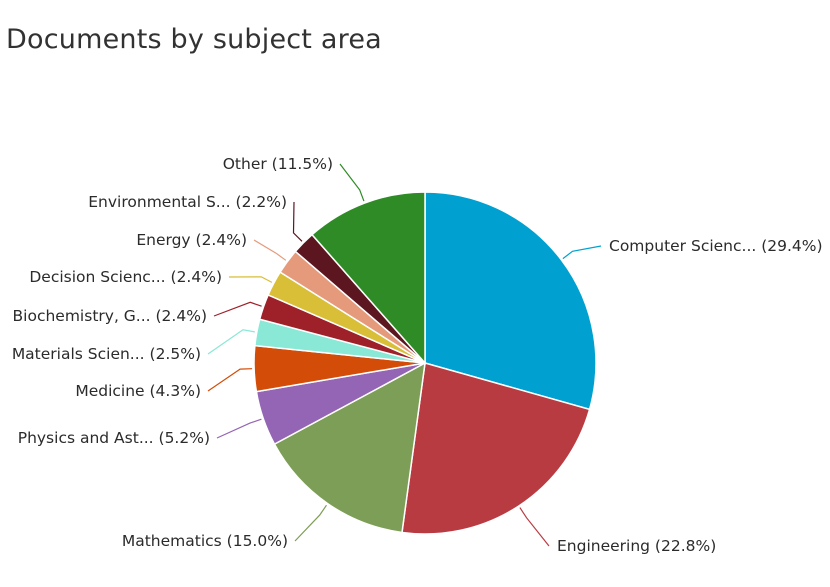 This screenshot has height=587, width=830. What do you see at coordinates (297, 221) in the screenshot?
I see `leader-line-environmental-s` at bounding box center [297, 221].